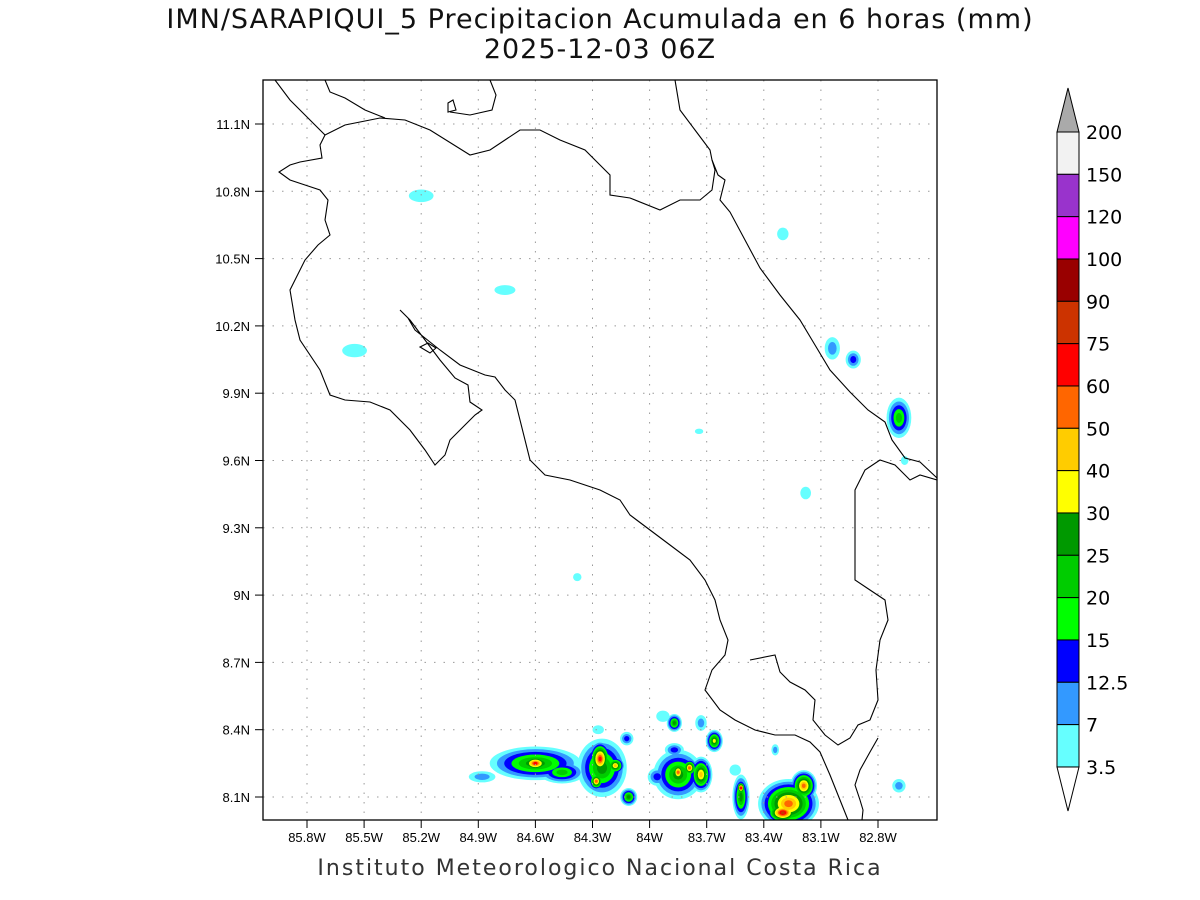  What do you see at coordinates (427, 348) in the screenshot?
I see `gulf-island` at bounding box center [427, 348].